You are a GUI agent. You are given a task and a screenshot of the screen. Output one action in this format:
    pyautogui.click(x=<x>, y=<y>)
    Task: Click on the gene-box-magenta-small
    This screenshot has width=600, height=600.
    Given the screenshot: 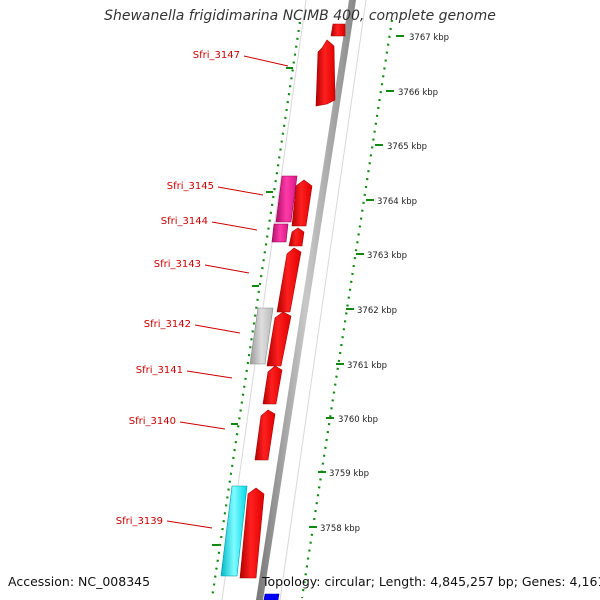 What is the action you would take?
    pyautogui.click(x=280, y=233)
    